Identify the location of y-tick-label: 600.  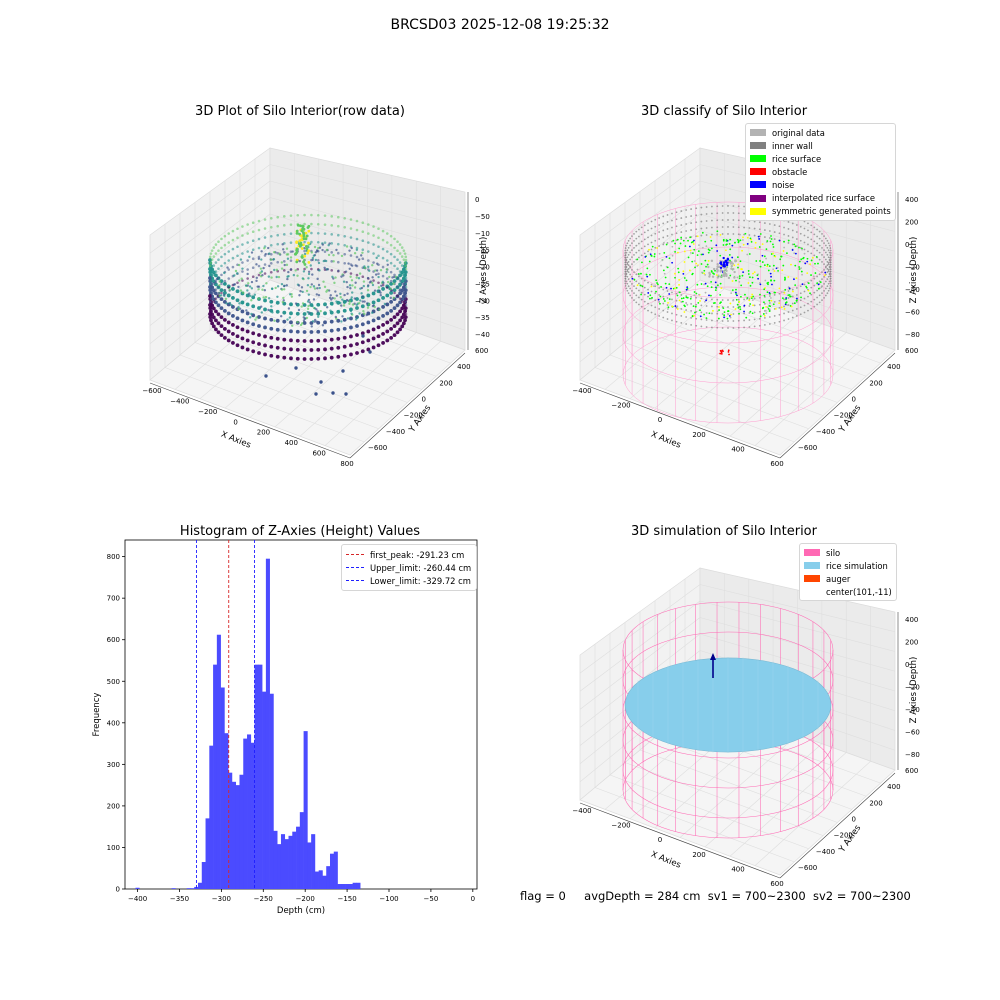
(481, 351).